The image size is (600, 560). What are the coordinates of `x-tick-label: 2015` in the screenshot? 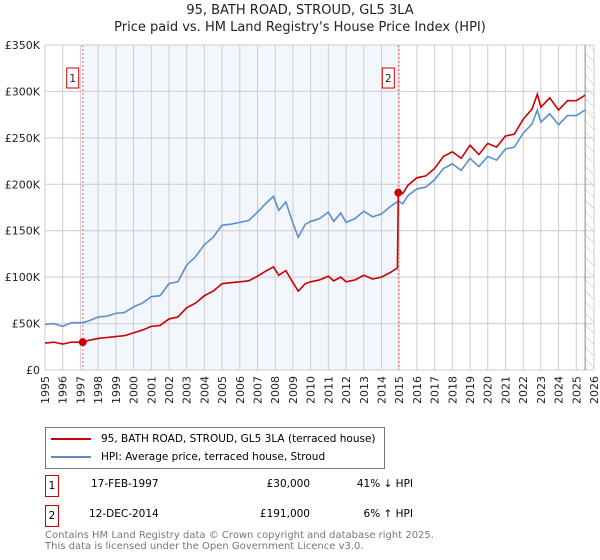 It's located at (399, 390).